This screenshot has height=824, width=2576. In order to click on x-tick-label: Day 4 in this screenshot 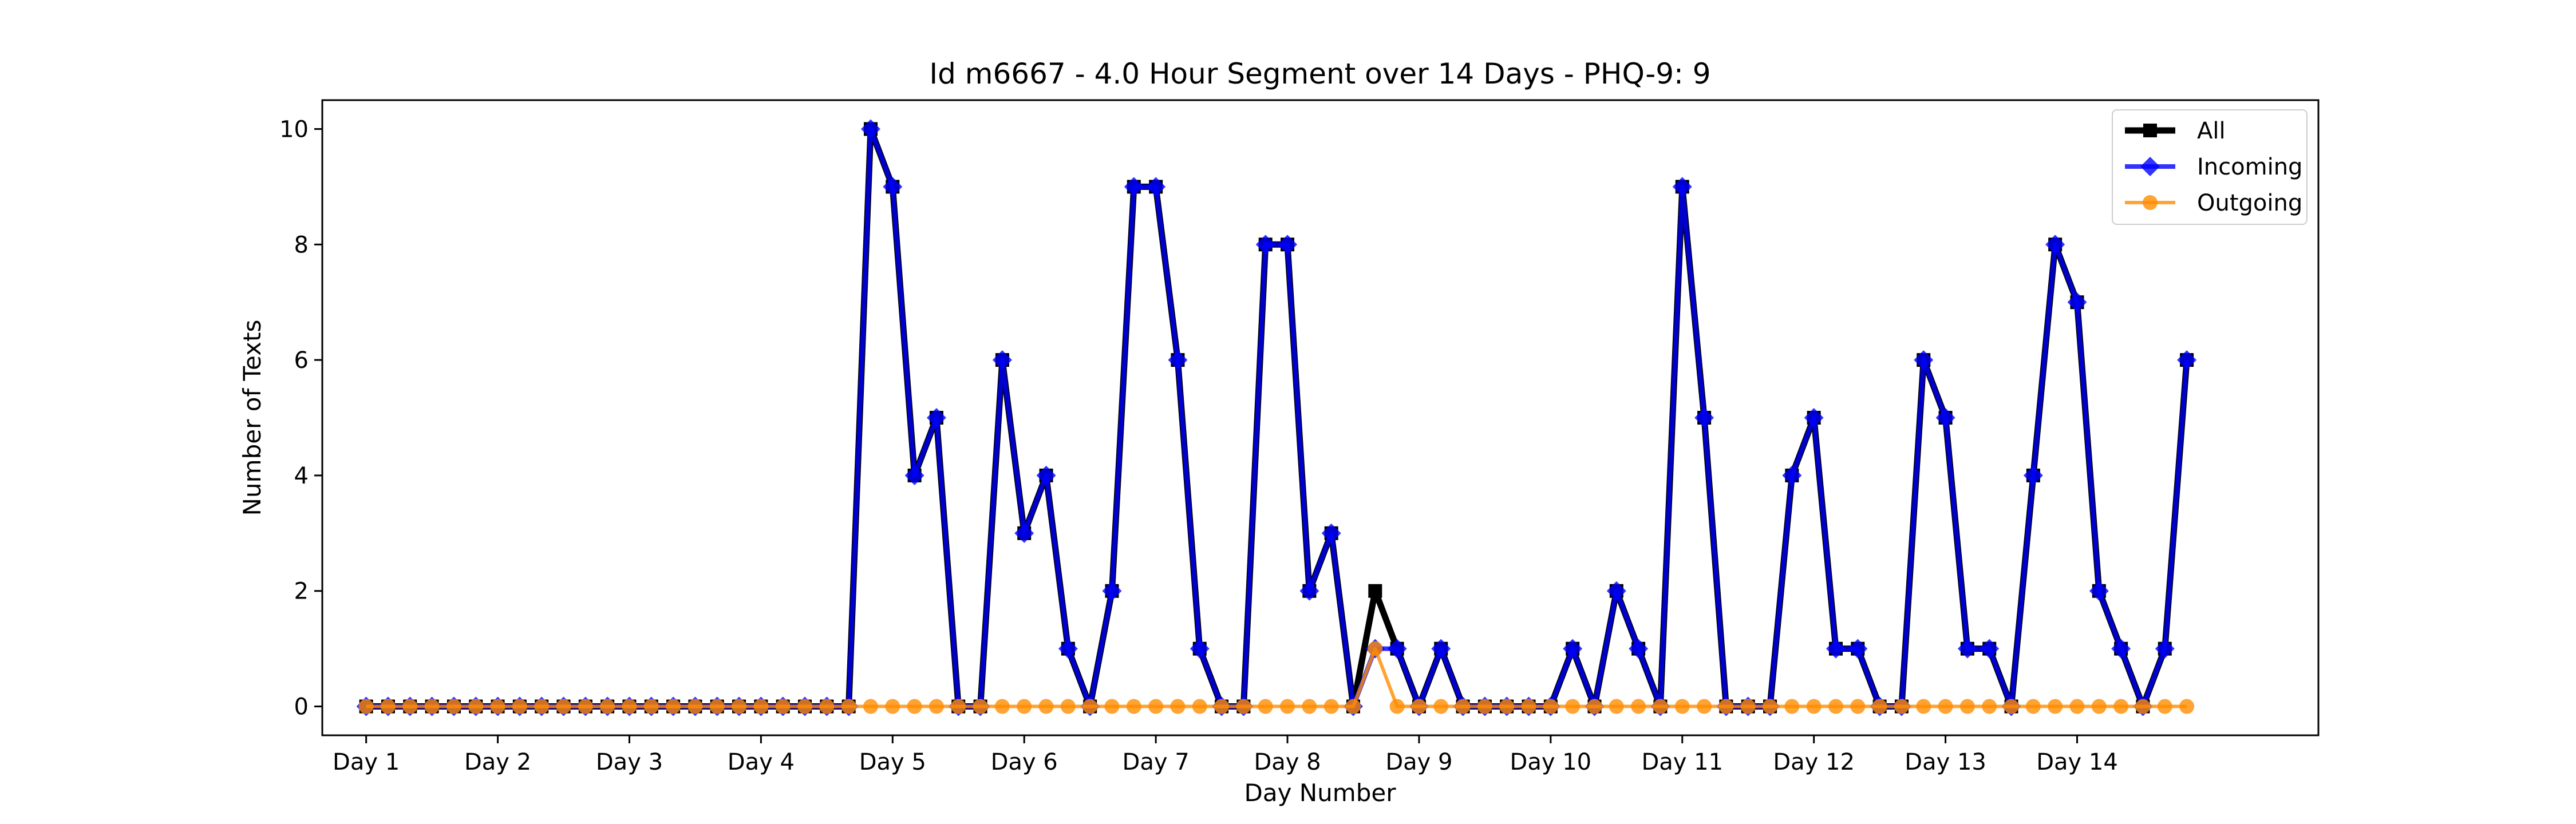, I will do `click(761, 762)`.